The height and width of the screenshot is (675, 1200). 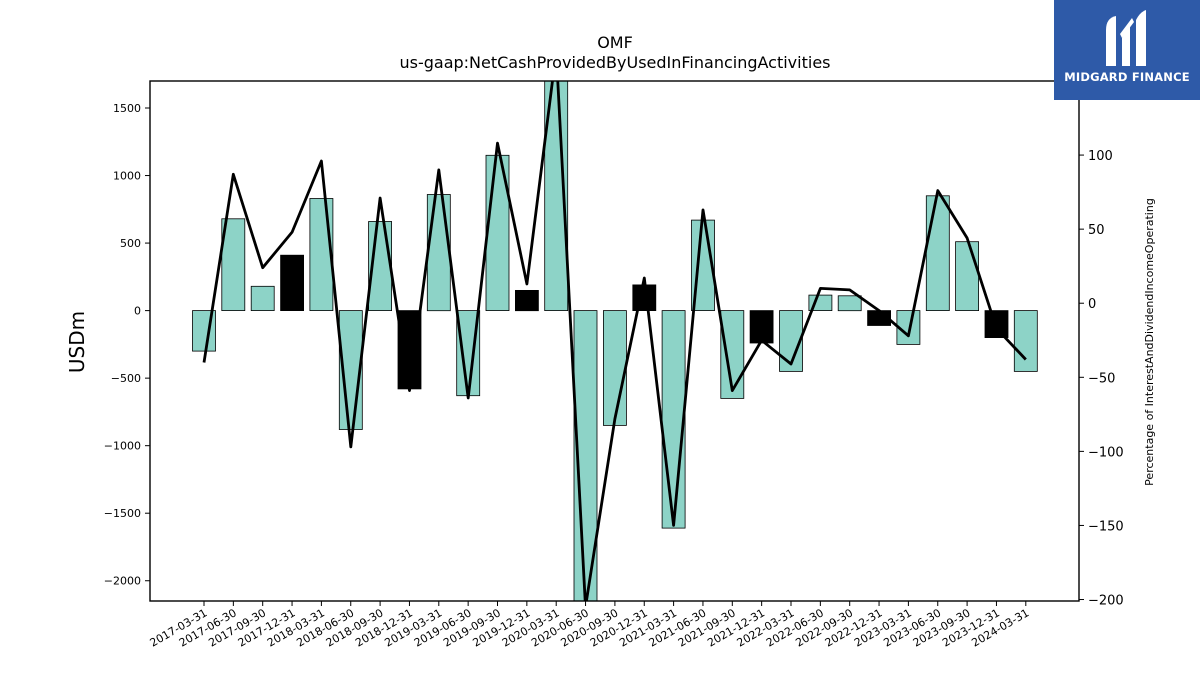 What do you see at coordinates (1126, 38) in the screenshot?
I see `midgard-logo-icon` at bounding box center [1126, 38].